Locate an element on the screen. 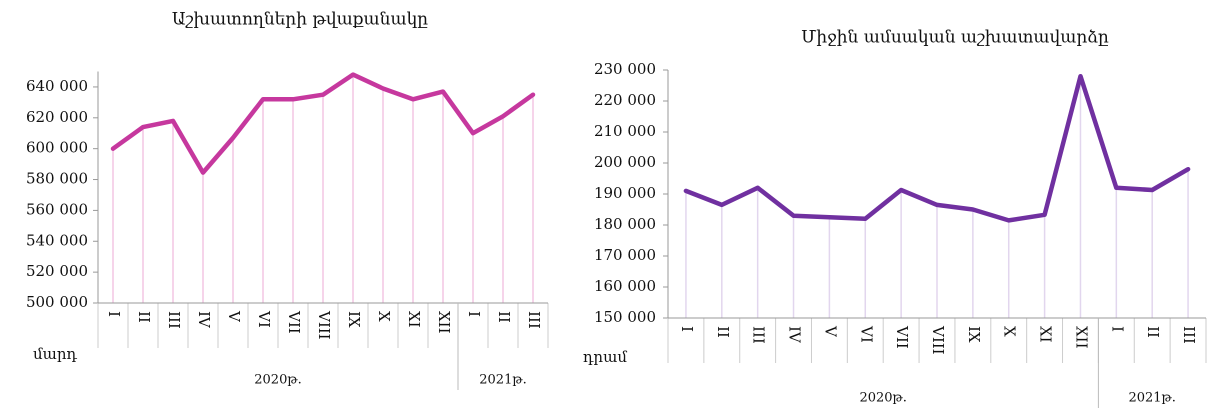 The width and height of the screenshot is (1209, 408). y-tick-label: 210 000 is located at coordinates (625, 131).